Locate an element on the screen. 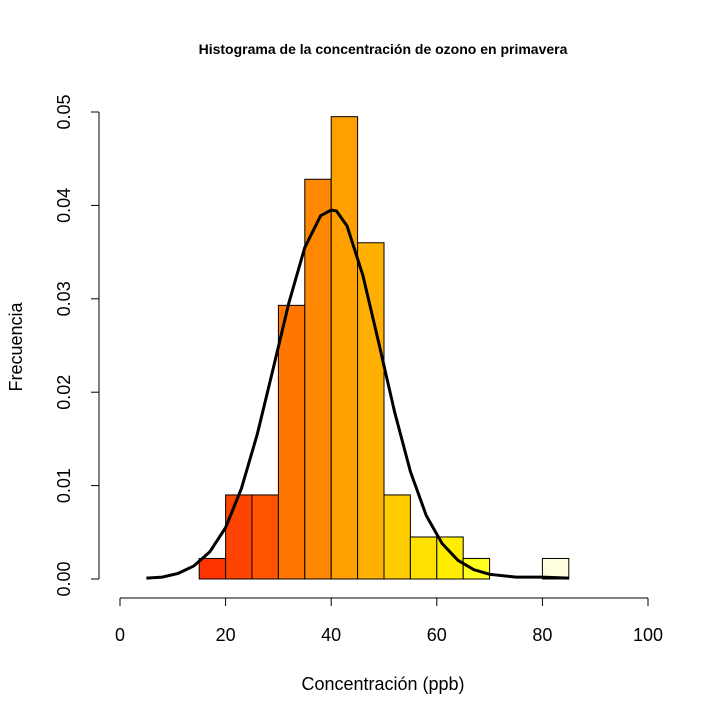  y-tick-label: 0.04 is located at coordinates (64, 205).